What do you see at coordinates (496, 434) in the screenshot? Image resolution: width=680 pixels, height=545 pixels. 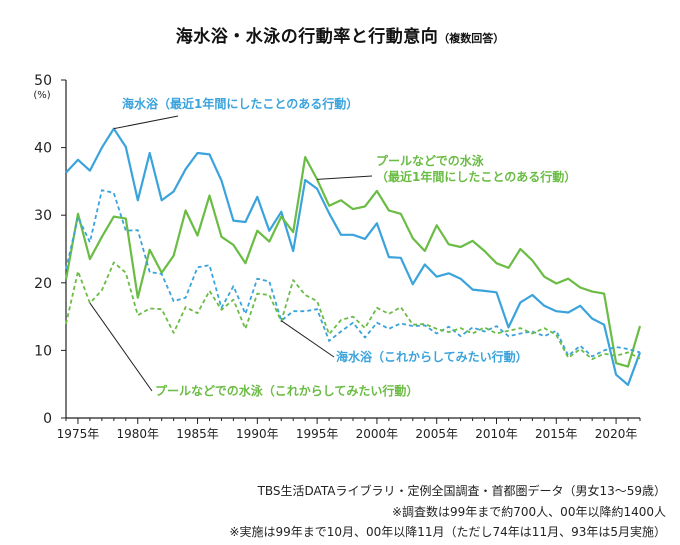 I see `x-tick-label: 2010年` at bounding box center [496, 434].